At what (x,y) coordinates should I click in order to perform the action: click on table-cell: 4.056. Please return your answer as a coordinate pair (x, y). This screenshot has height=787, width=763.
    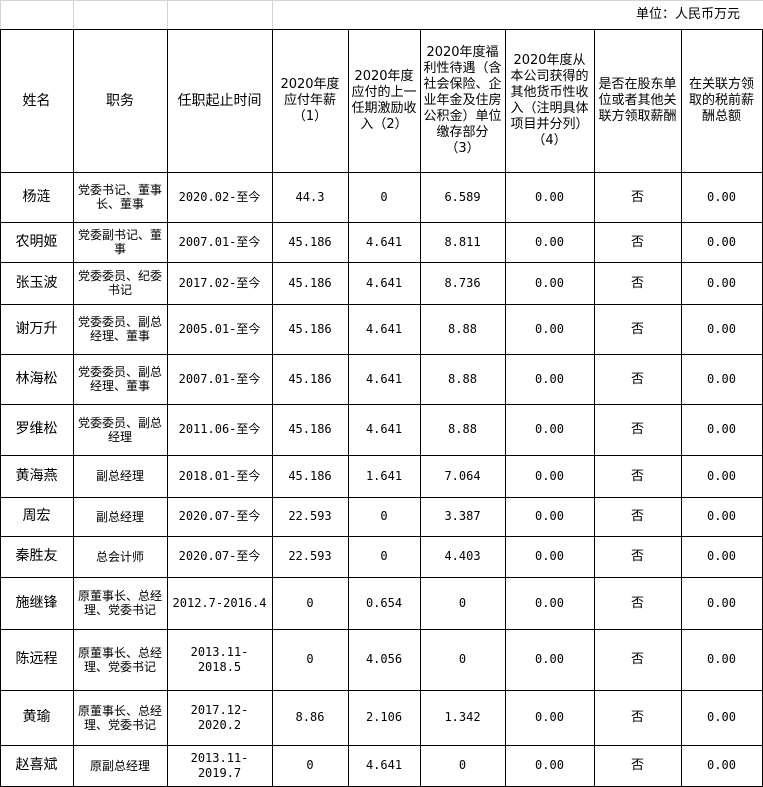
    Looking at the image, I should click on (384, 659).